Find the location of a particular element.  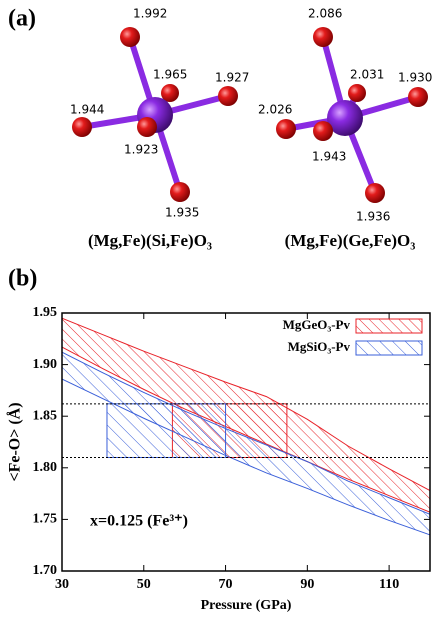

bond-label: 1.930 is located at coordinates (415, 78).